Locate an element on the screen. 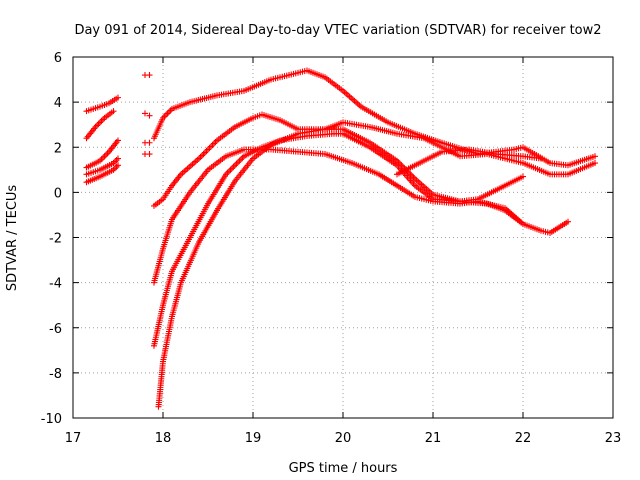  y-tick-label: -6 is located at coordinates (55, 329).